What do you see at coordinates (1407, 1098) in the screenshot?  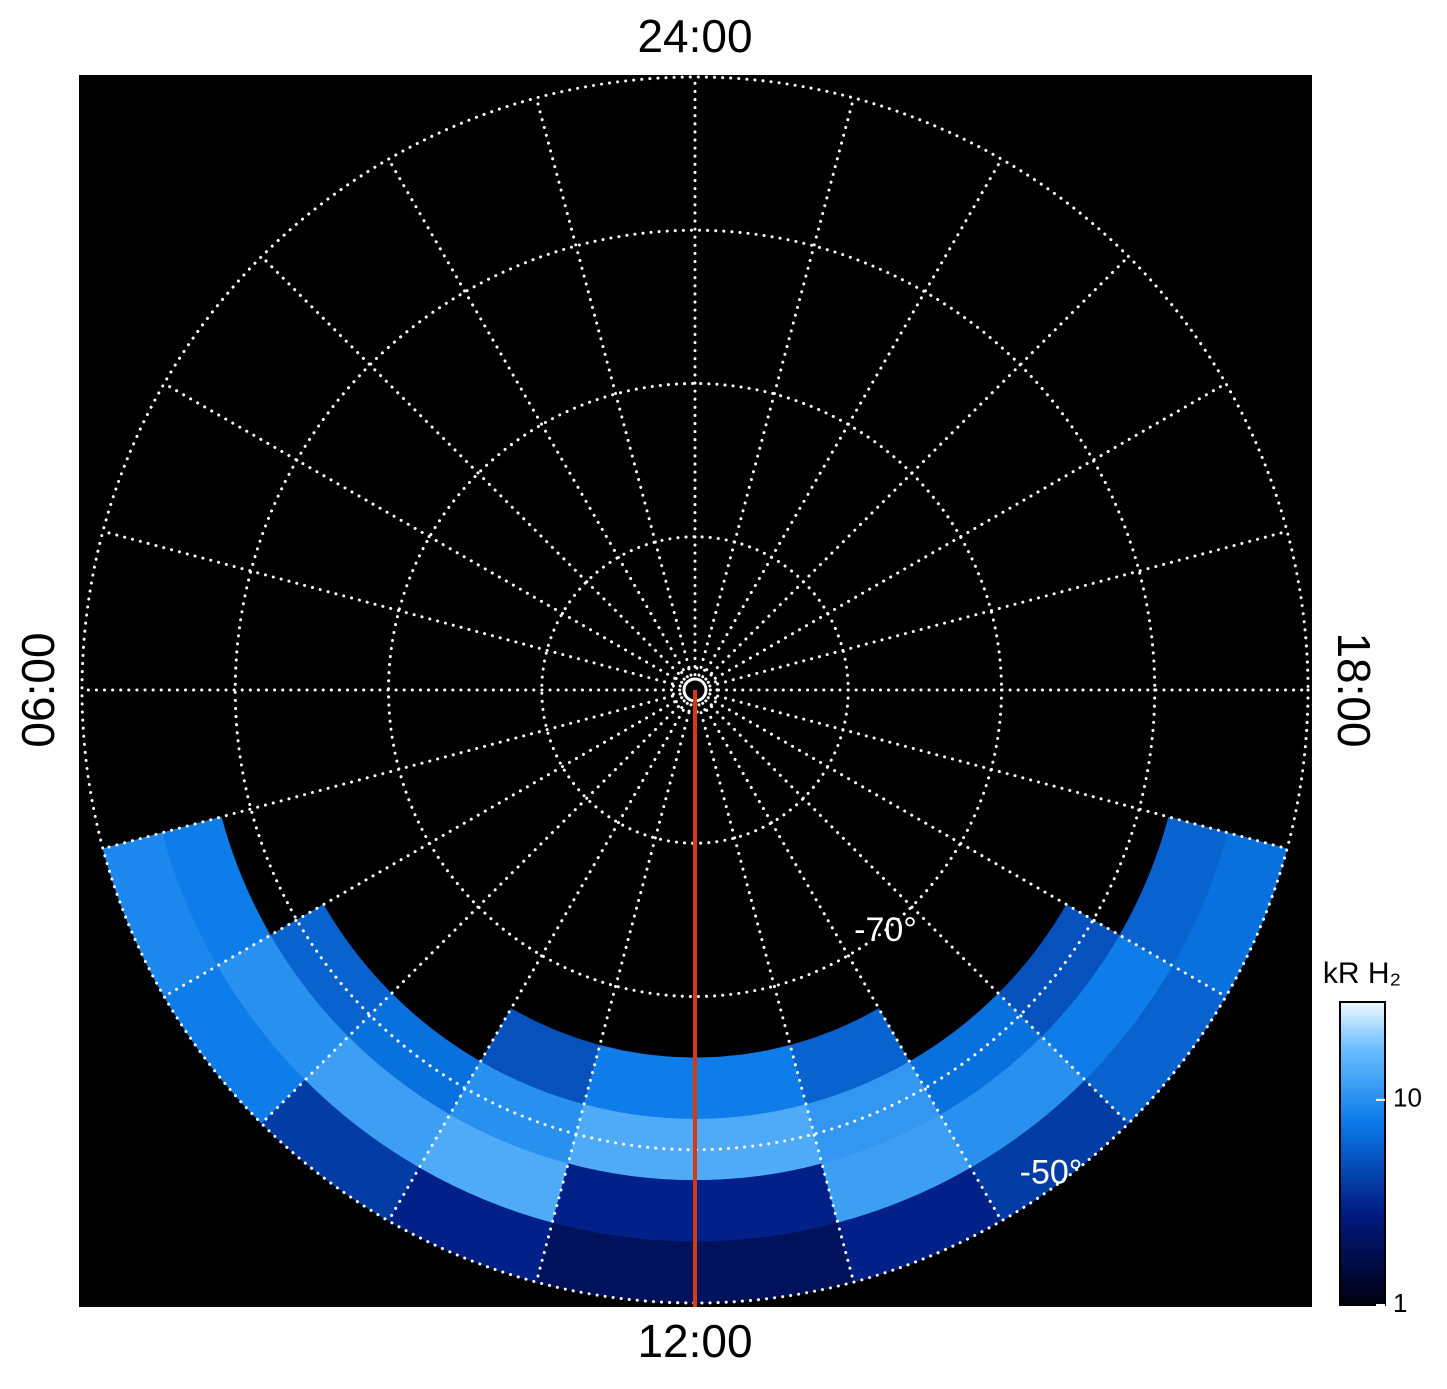 I see `colorbar-tick-label: 10` at bounding box center [1407, 1098].